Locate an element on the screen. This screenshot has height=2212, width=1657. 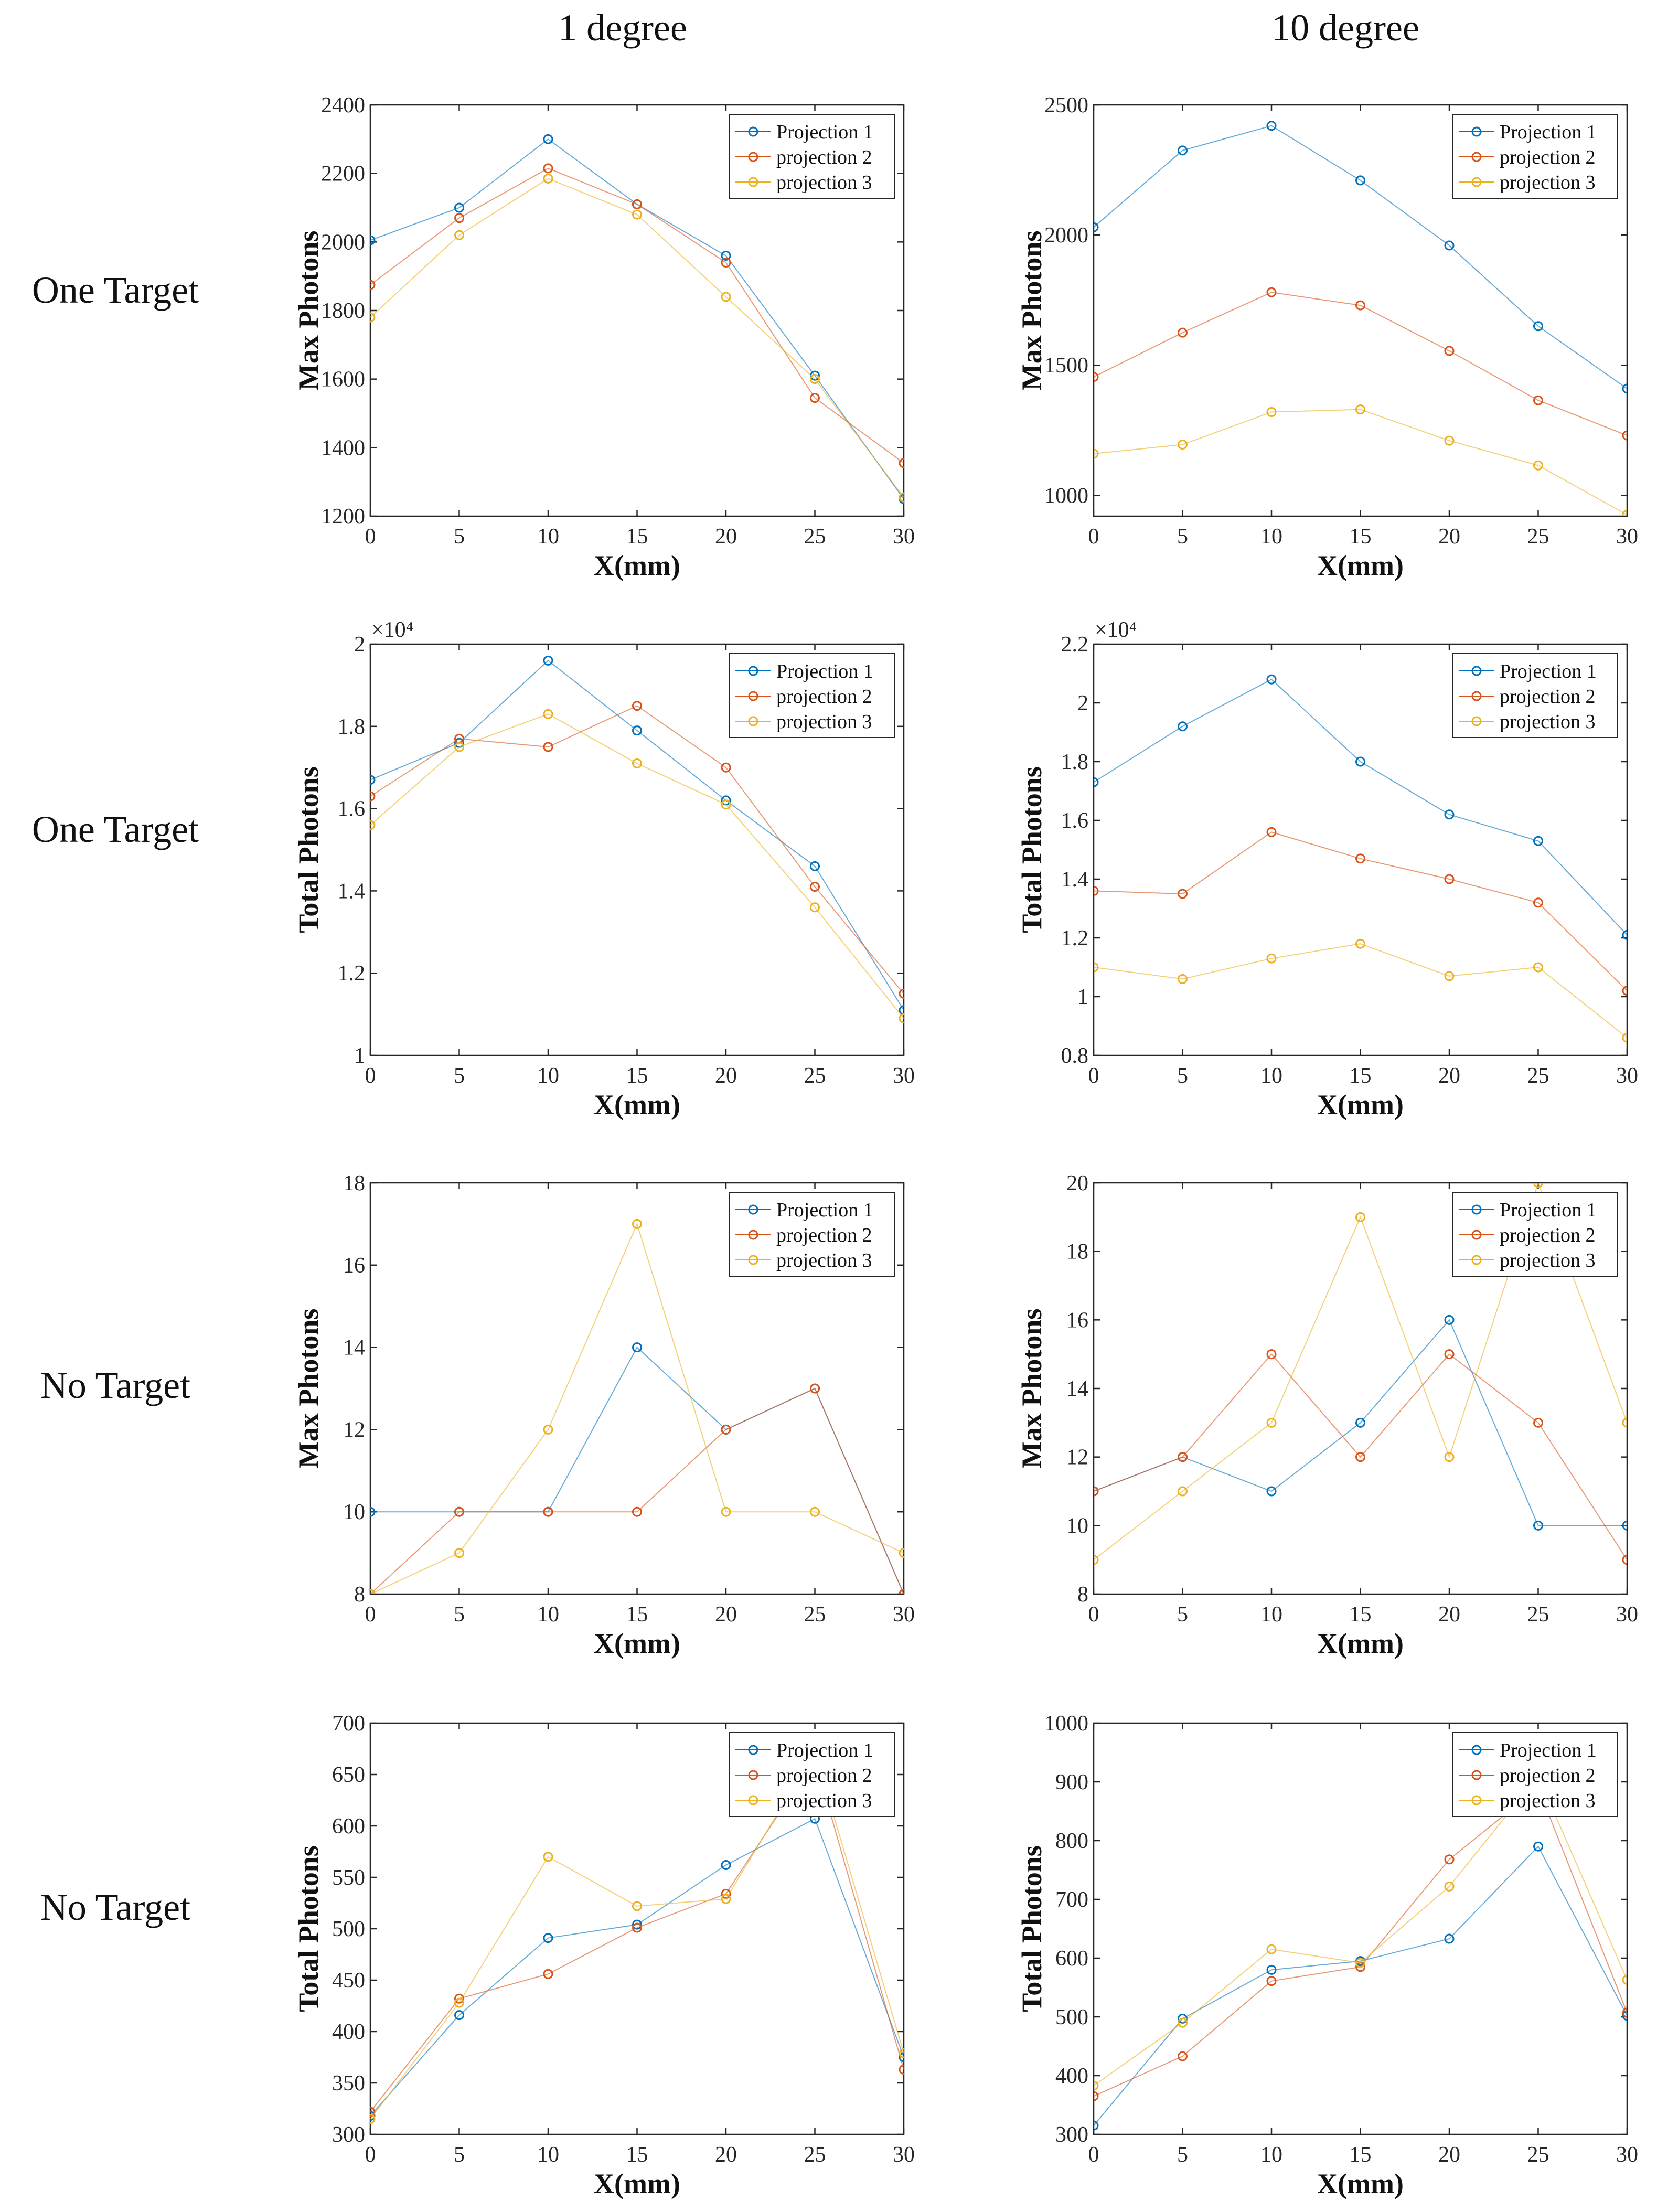
row-label-1: One Target is located at coordinates (115, 290).